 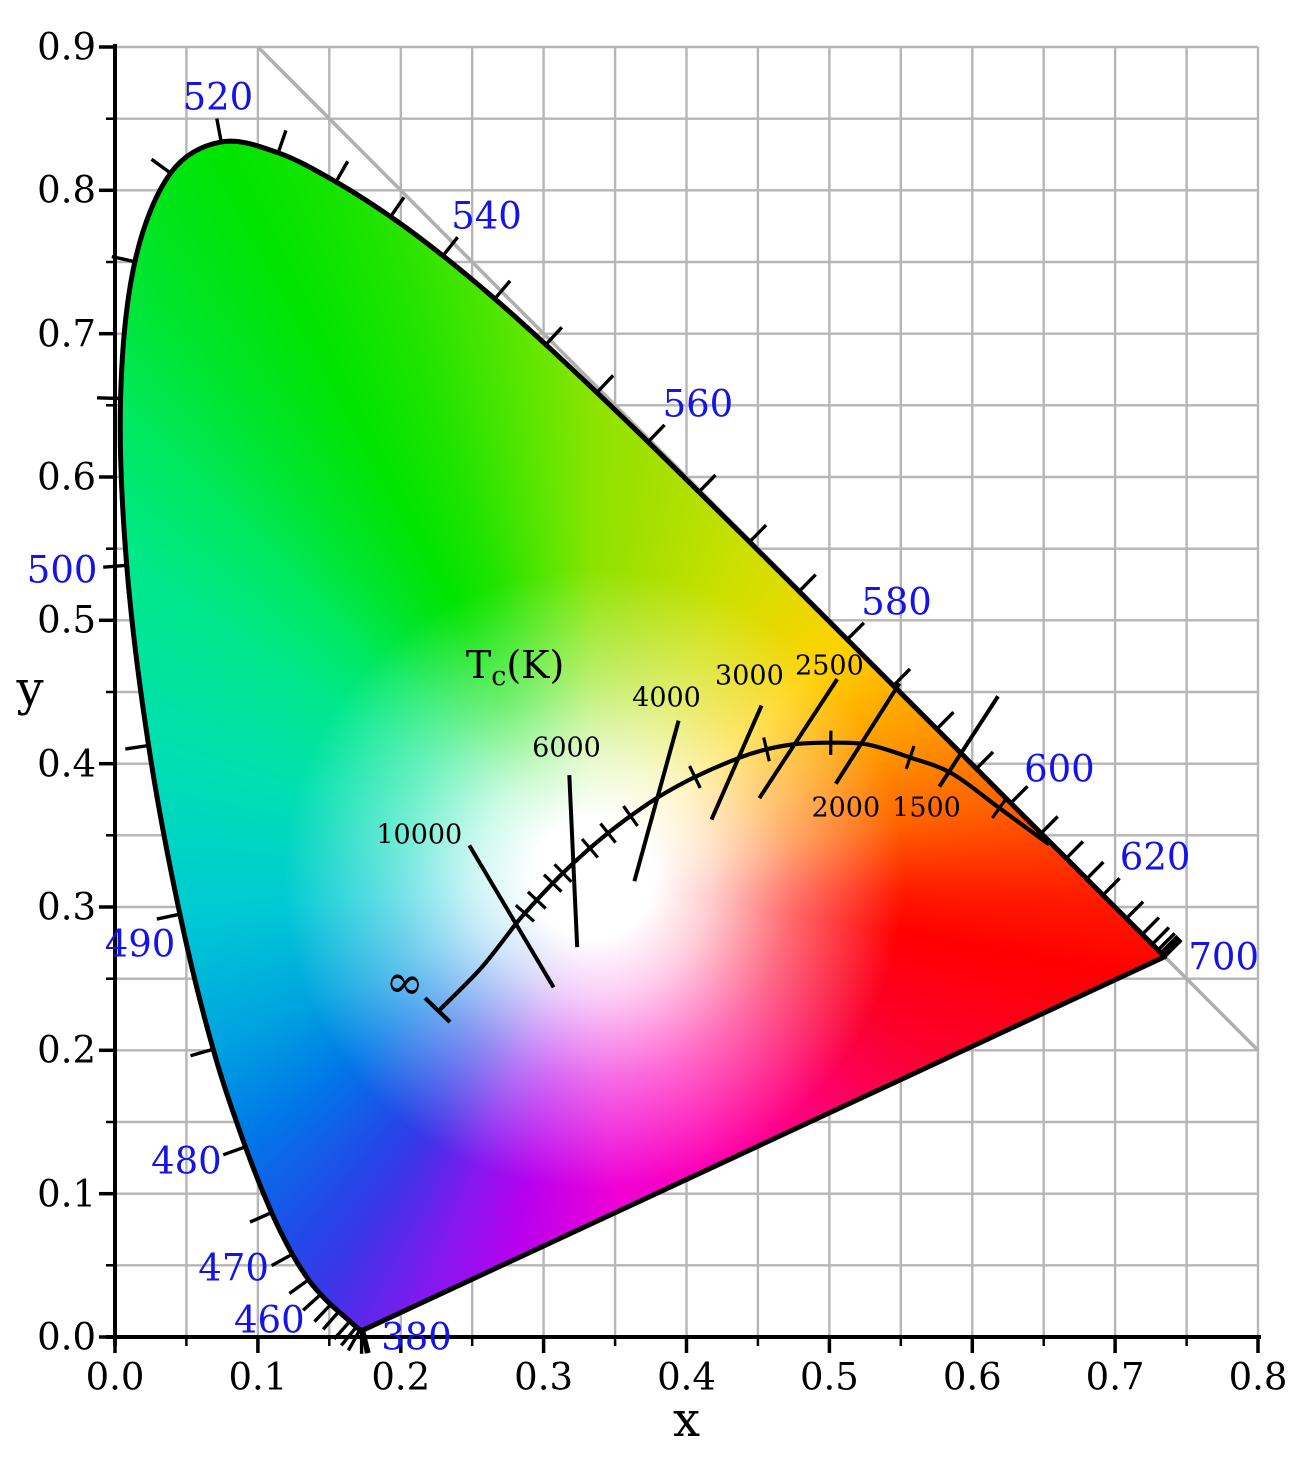 What do you see at coordinates (66, 1050) in the screenshot?
I see `y-tick-label-0.2: 0.2` at bounding box center [66, 1050].